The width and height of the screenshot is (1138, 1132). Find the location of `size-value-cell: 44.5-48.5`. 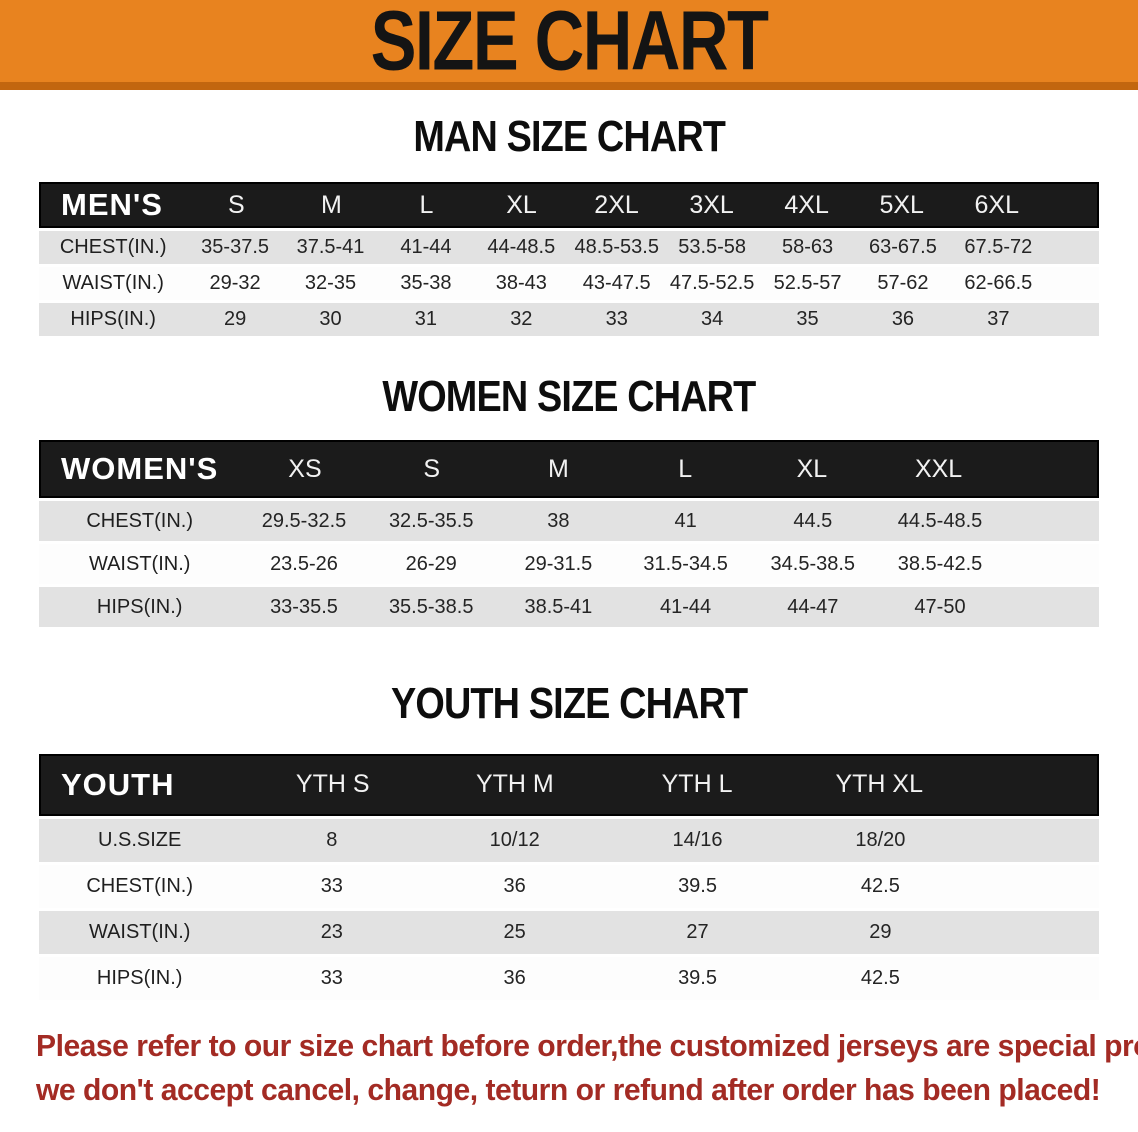

size-value-cell: 44.5-48.5 is located at coordinates (940, 520).